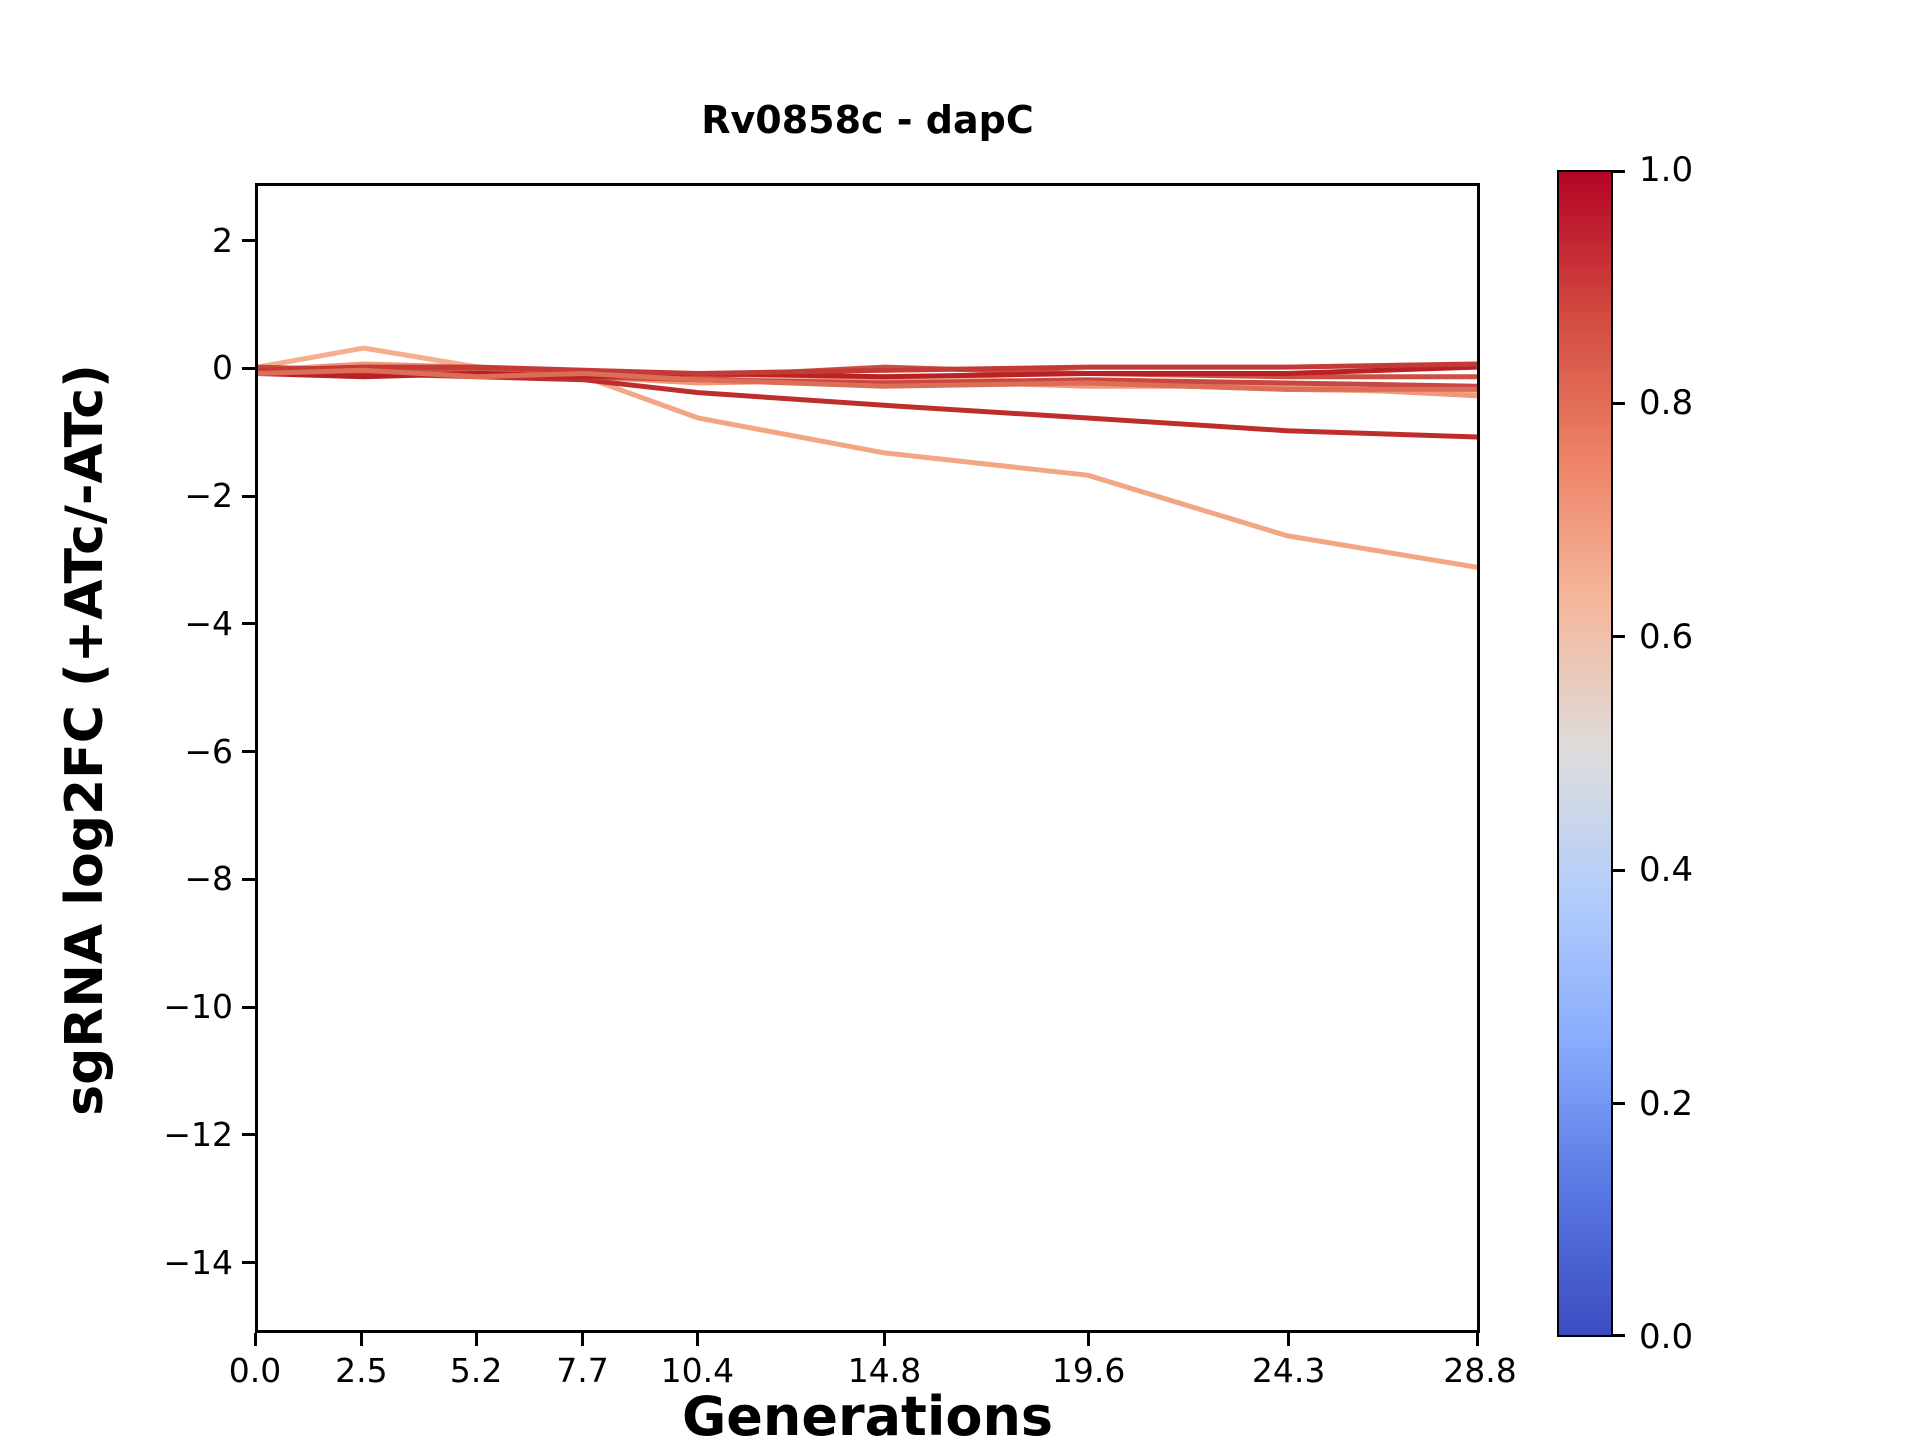  I want to click on colorbar-tick-label: 1.0, so click(1666, 170).